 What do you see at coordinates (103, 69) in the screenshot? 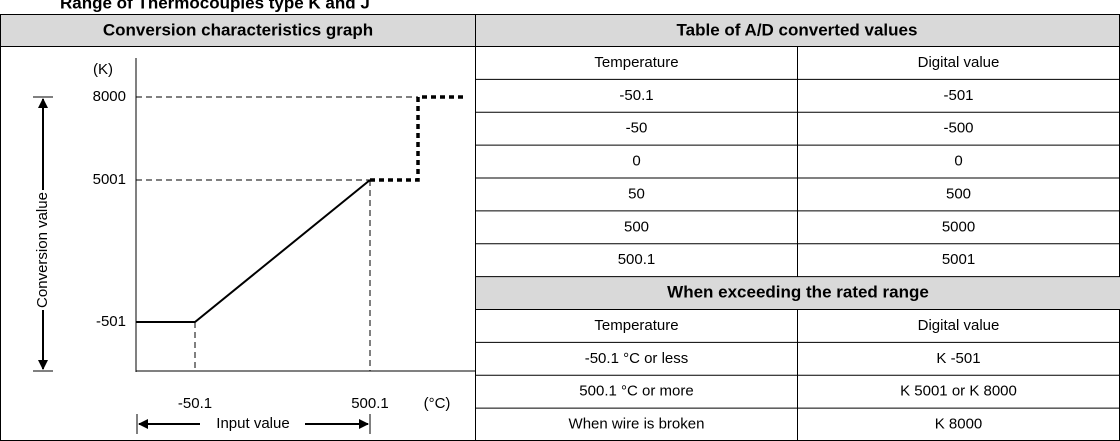
I see `y-unit: (K)` at bounding box center [103, 69].